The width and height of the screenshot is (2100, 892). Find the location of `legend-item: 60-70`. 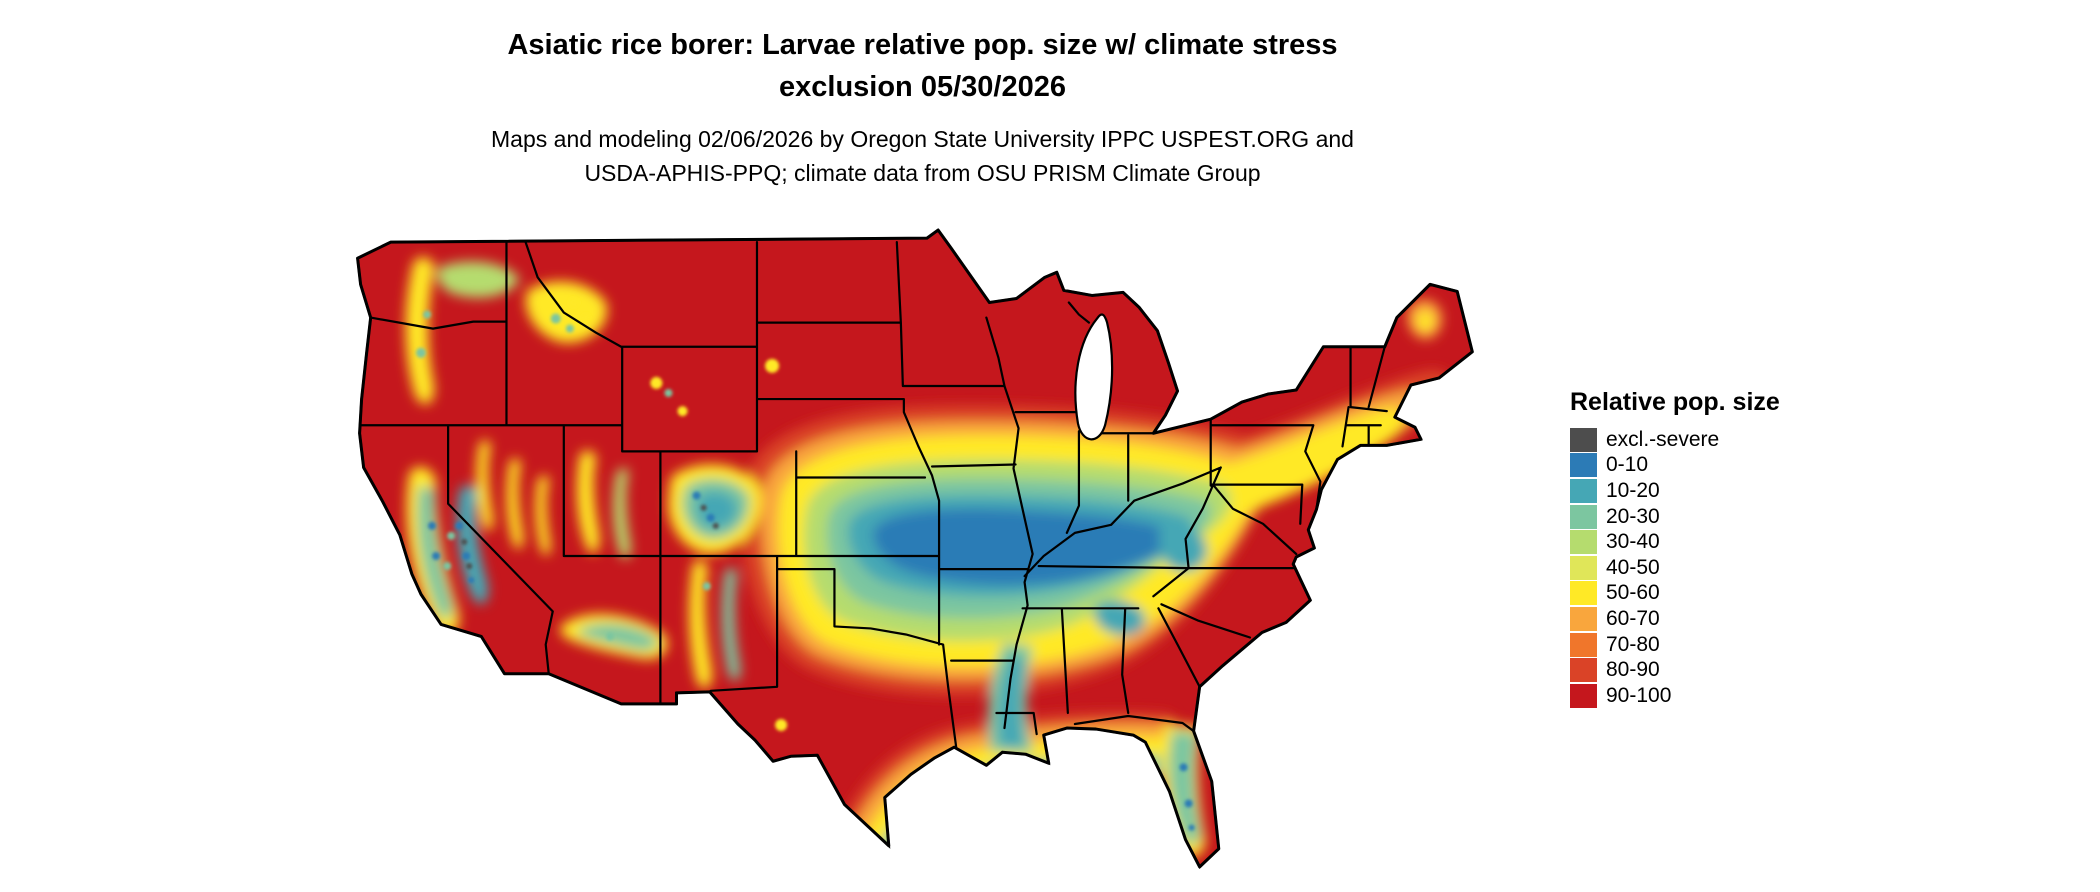

legend-item: 60-70 is located at coordinates (1675, 619).